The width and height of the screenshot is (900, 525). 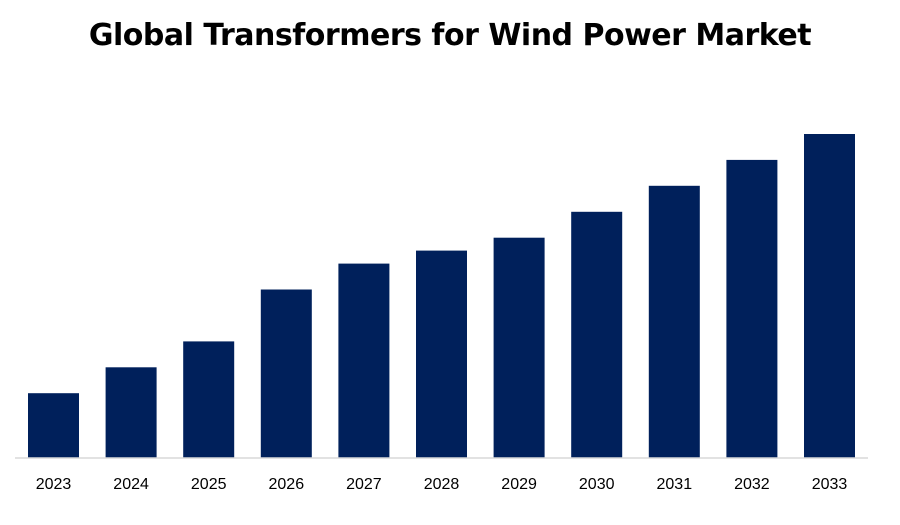 What do you see at coordinates (674, 322) in the screenshot?
I see `bar-2031` at bounding box center [674, 322].